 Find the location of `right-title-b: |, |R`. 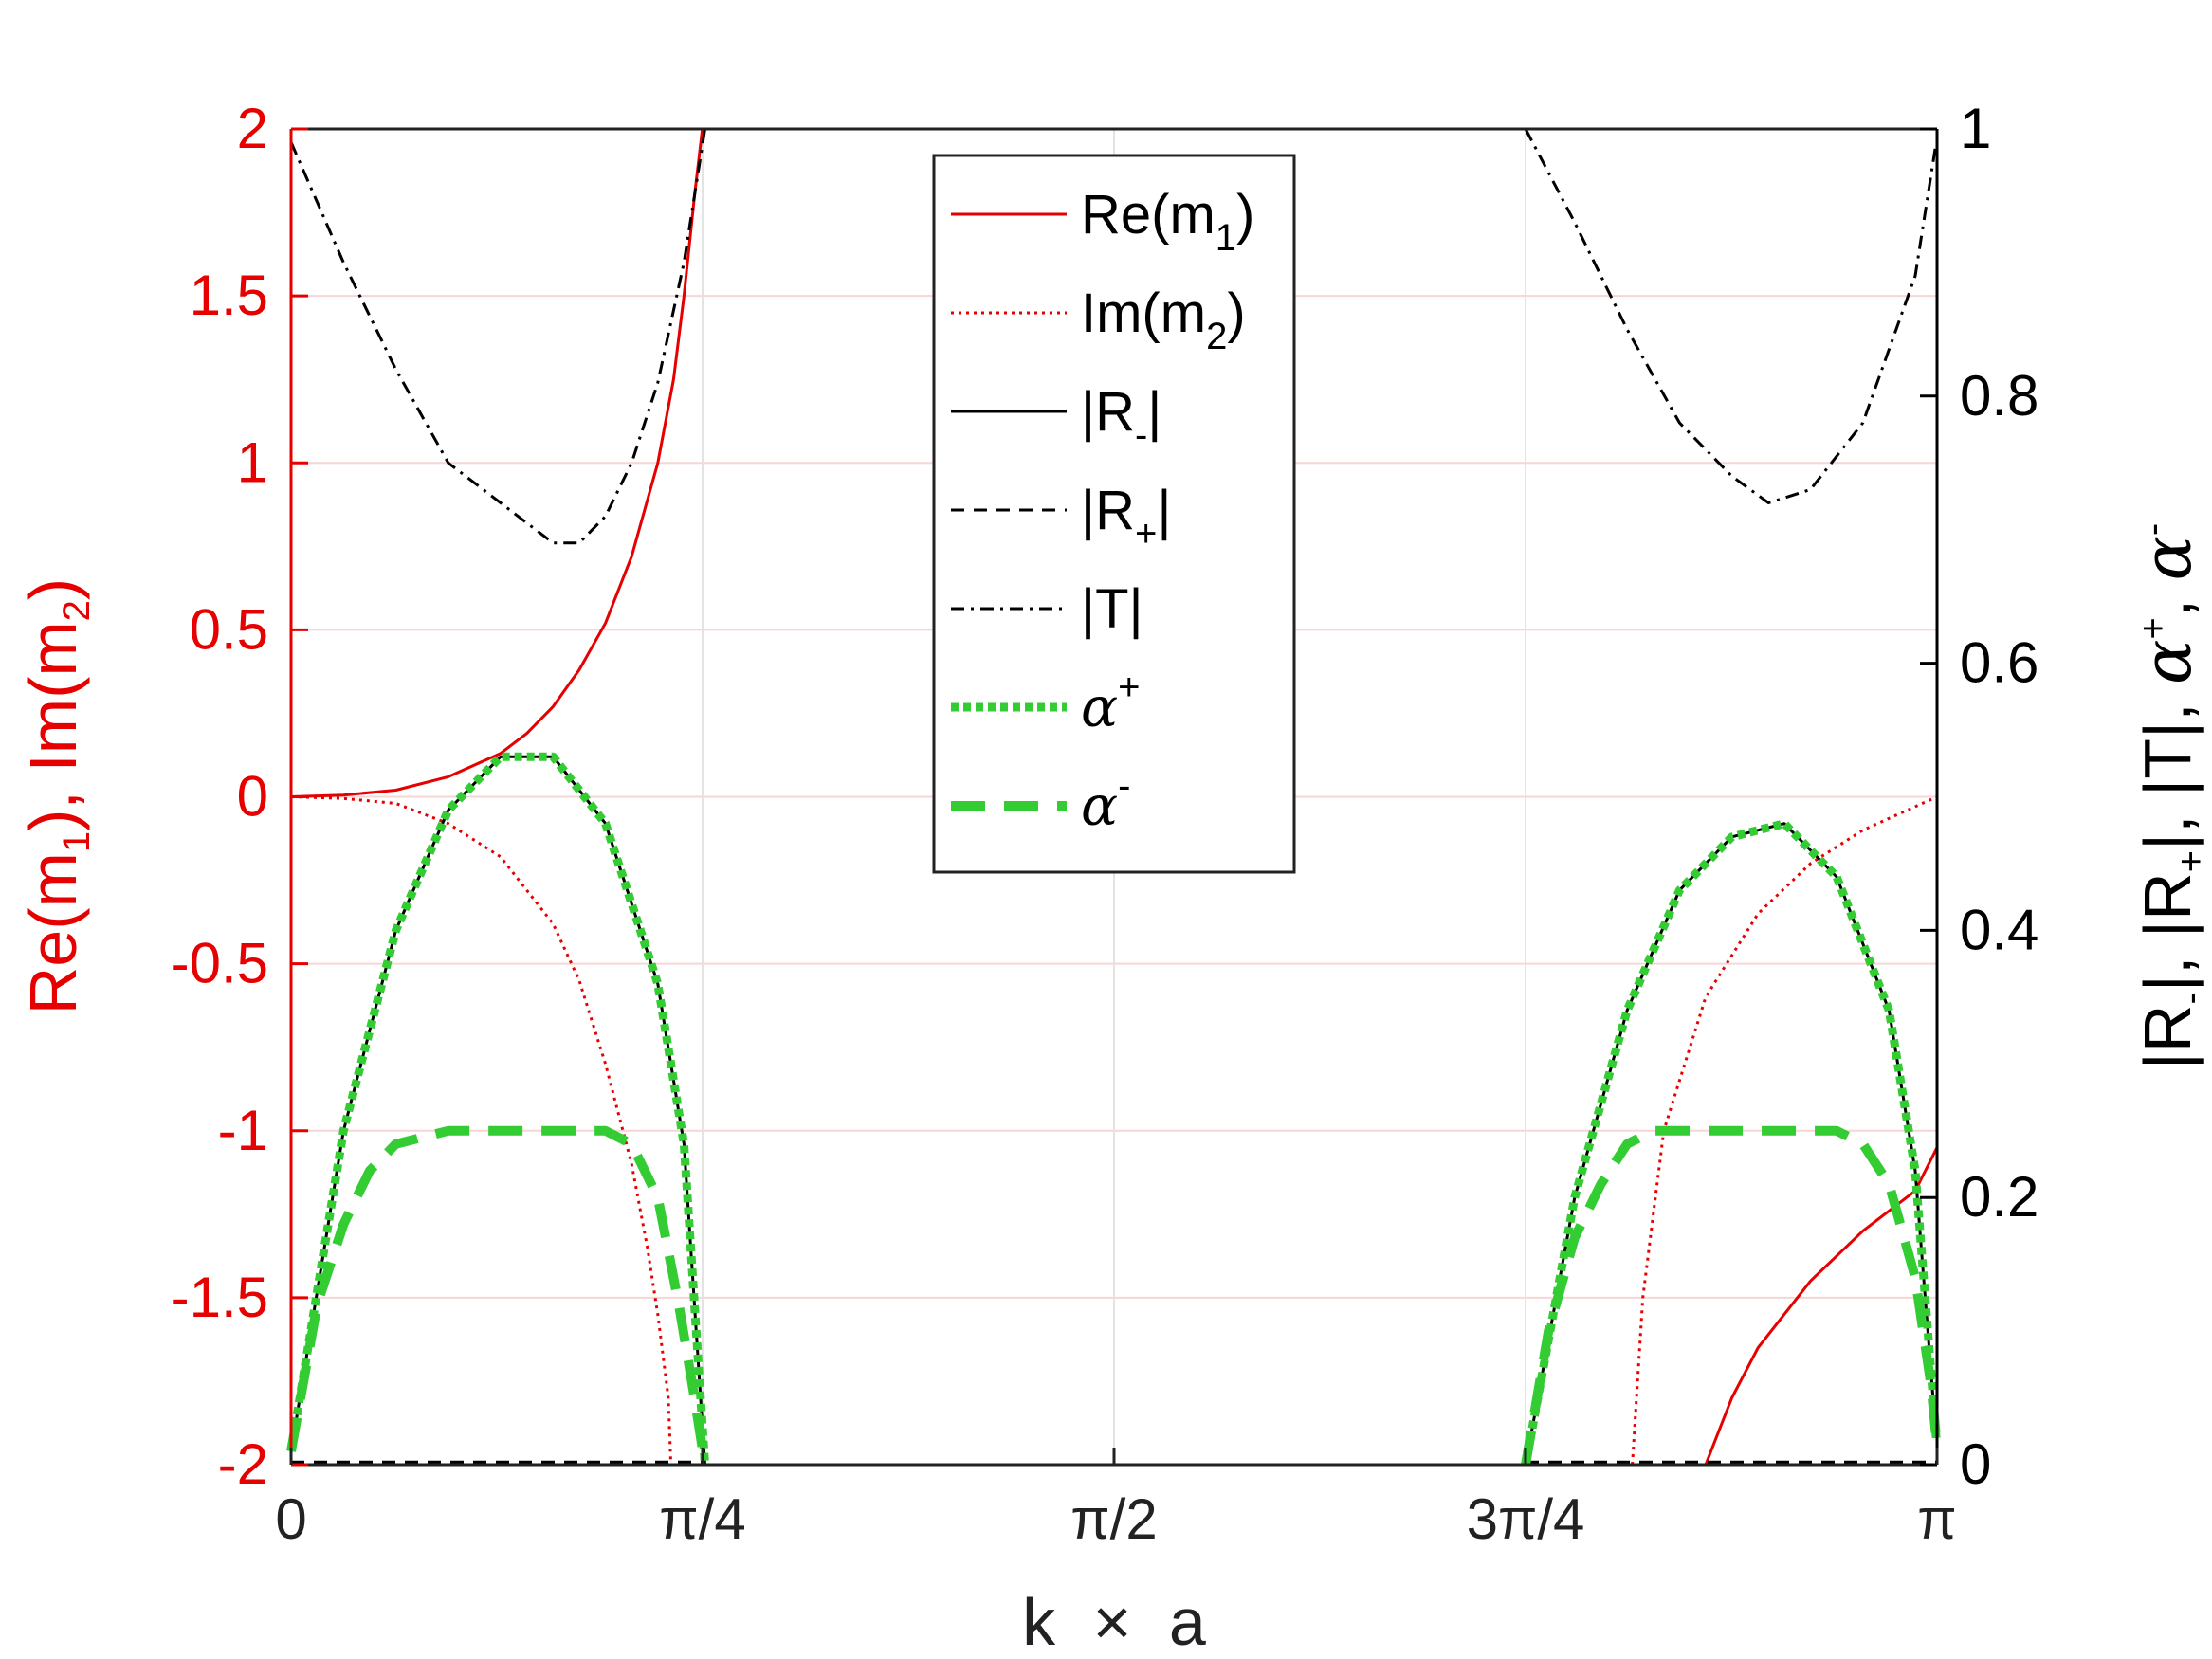

right-title-b: |, |R is located at coordinates (2167, 932).